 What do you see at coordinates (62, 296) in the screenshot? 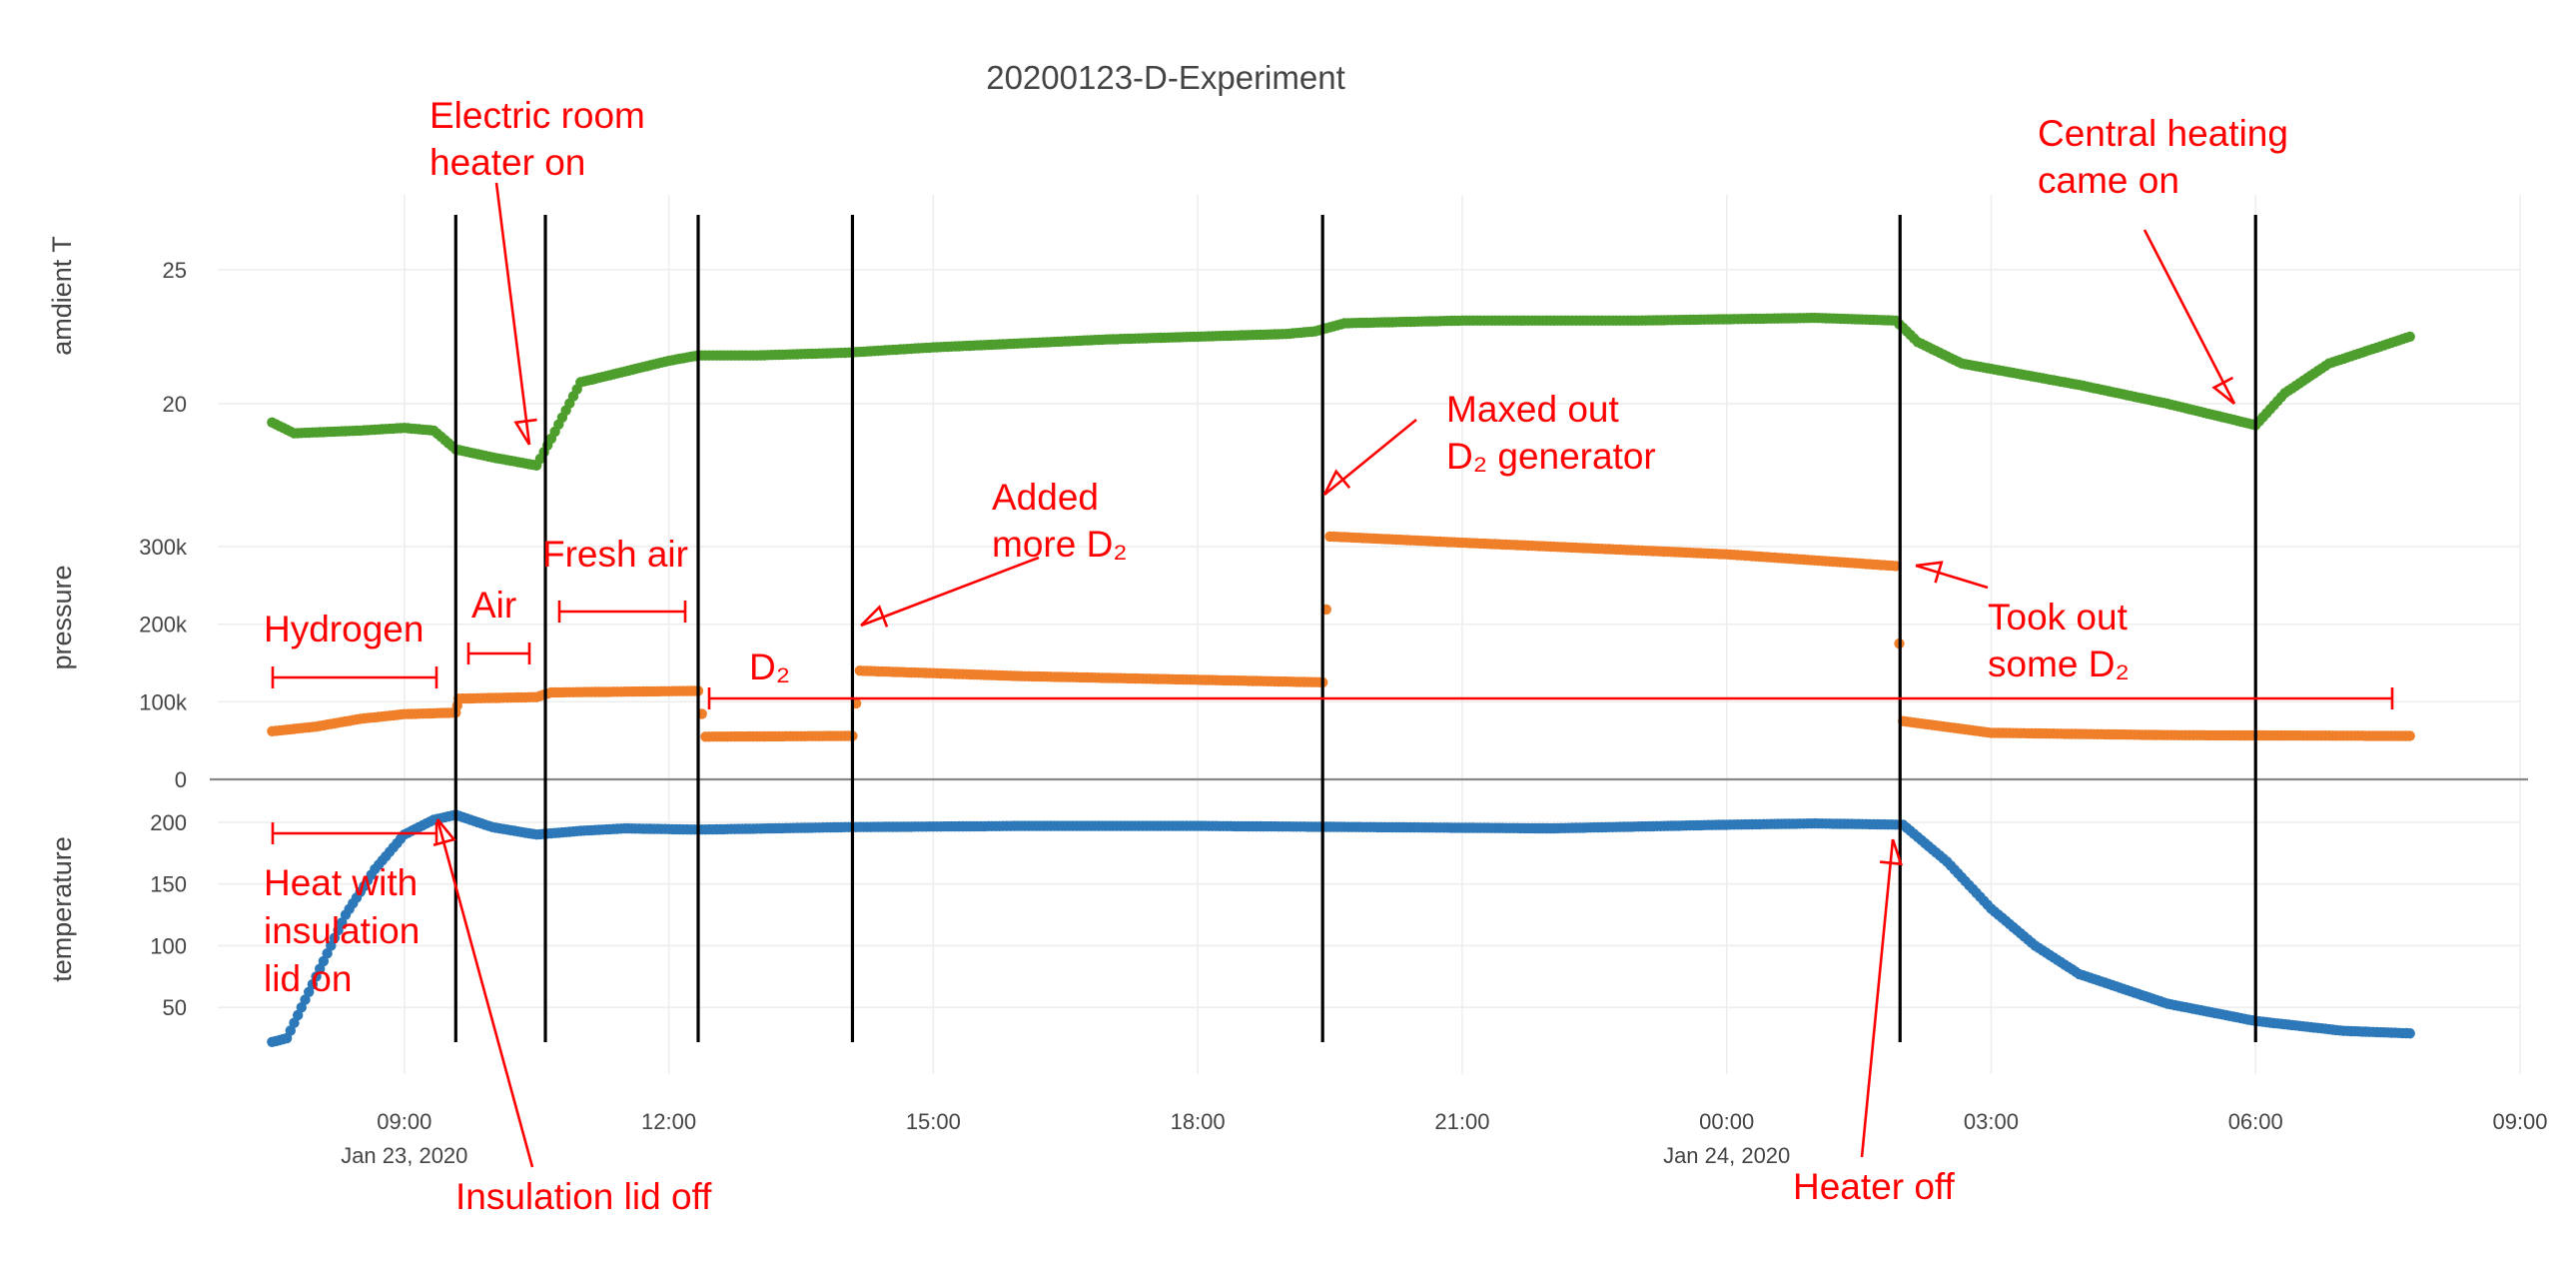
I see `y-axis-title: amdient T` at bounding box center [62, 296].